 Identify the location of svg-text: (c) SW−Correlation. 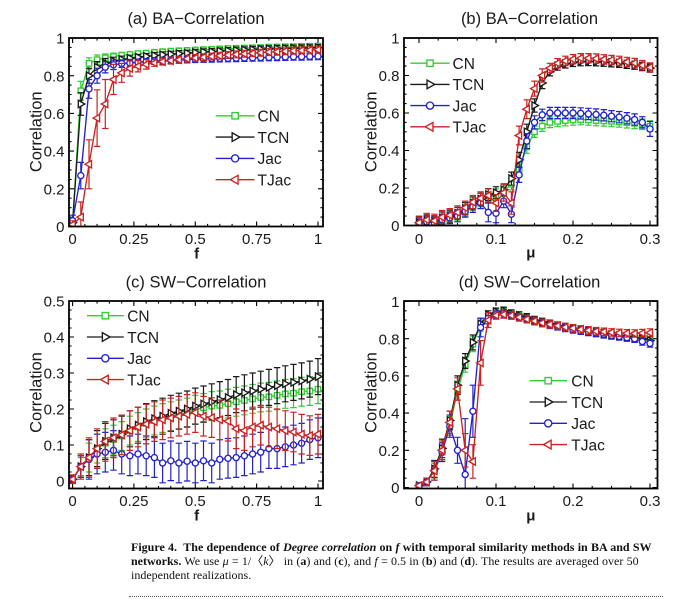
(196, 283).